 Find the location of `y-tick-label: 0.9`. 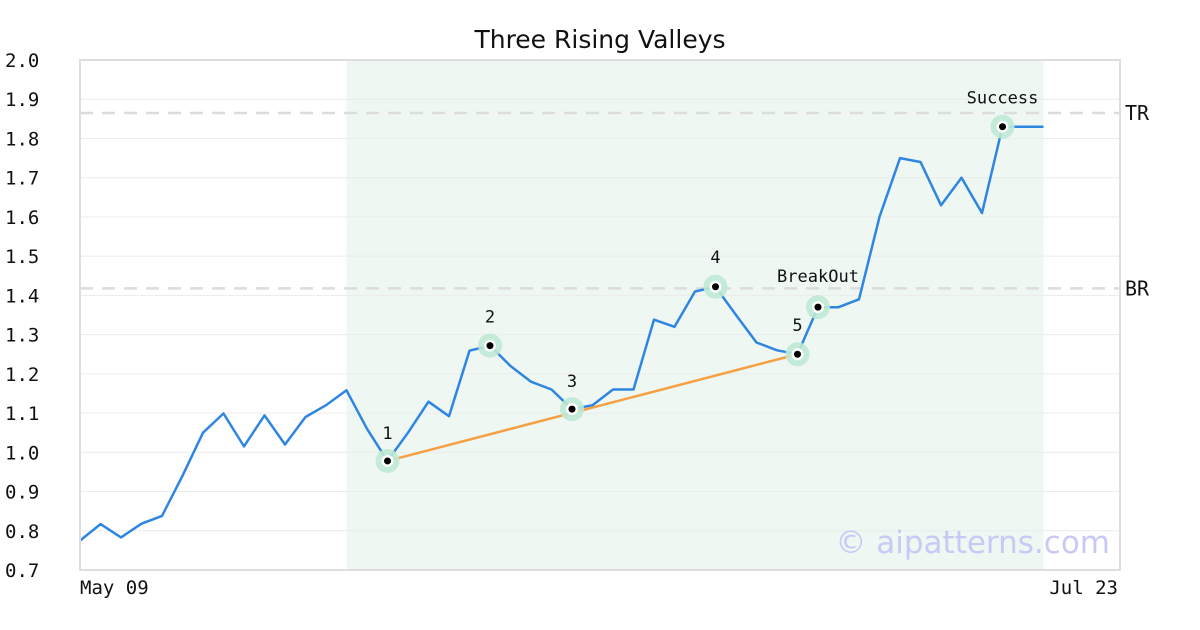

y-tick-label: 0.9 is located at coordinates (22, 493).